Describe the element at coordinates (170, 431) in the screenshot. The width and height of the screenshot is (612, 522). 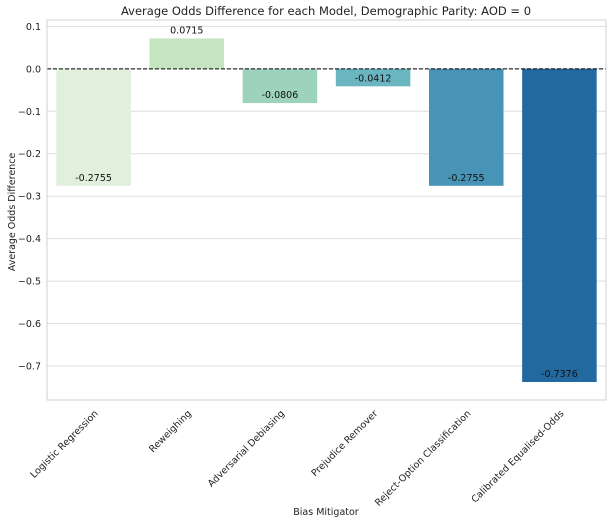
I see `x-tick-label: Reweighing` at that location.